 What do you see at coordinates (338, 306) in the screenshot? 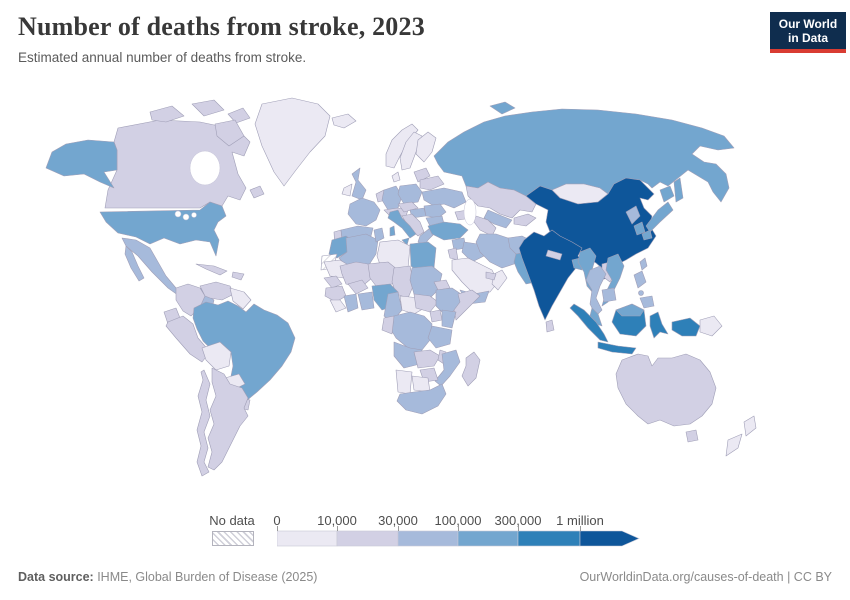
I see `region-sierra-liberia` at bounding box center [338, 306].